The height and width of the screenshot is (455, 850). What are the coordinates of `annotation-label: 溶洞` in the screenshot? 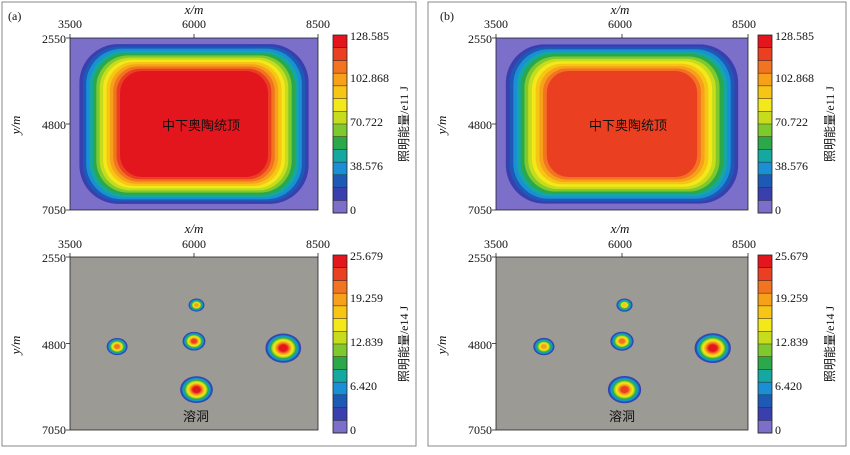 It's located at (196, 416).